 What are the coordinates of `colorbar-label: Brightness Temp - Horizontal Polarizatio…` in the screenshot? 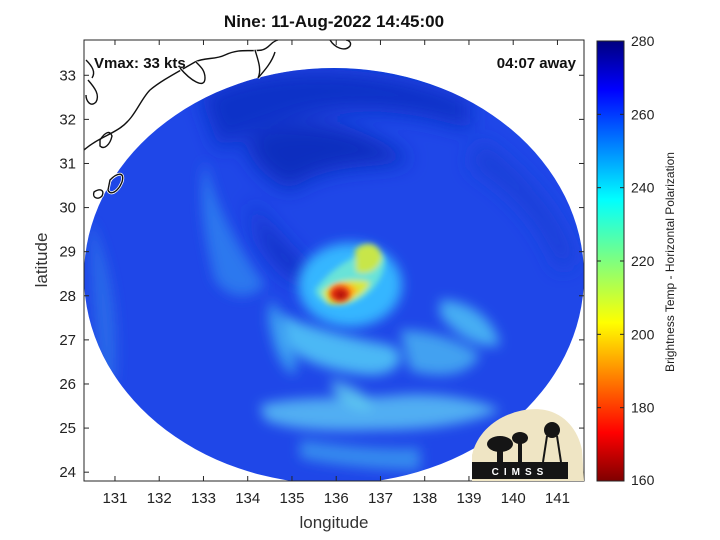 It's located at (670, 262).